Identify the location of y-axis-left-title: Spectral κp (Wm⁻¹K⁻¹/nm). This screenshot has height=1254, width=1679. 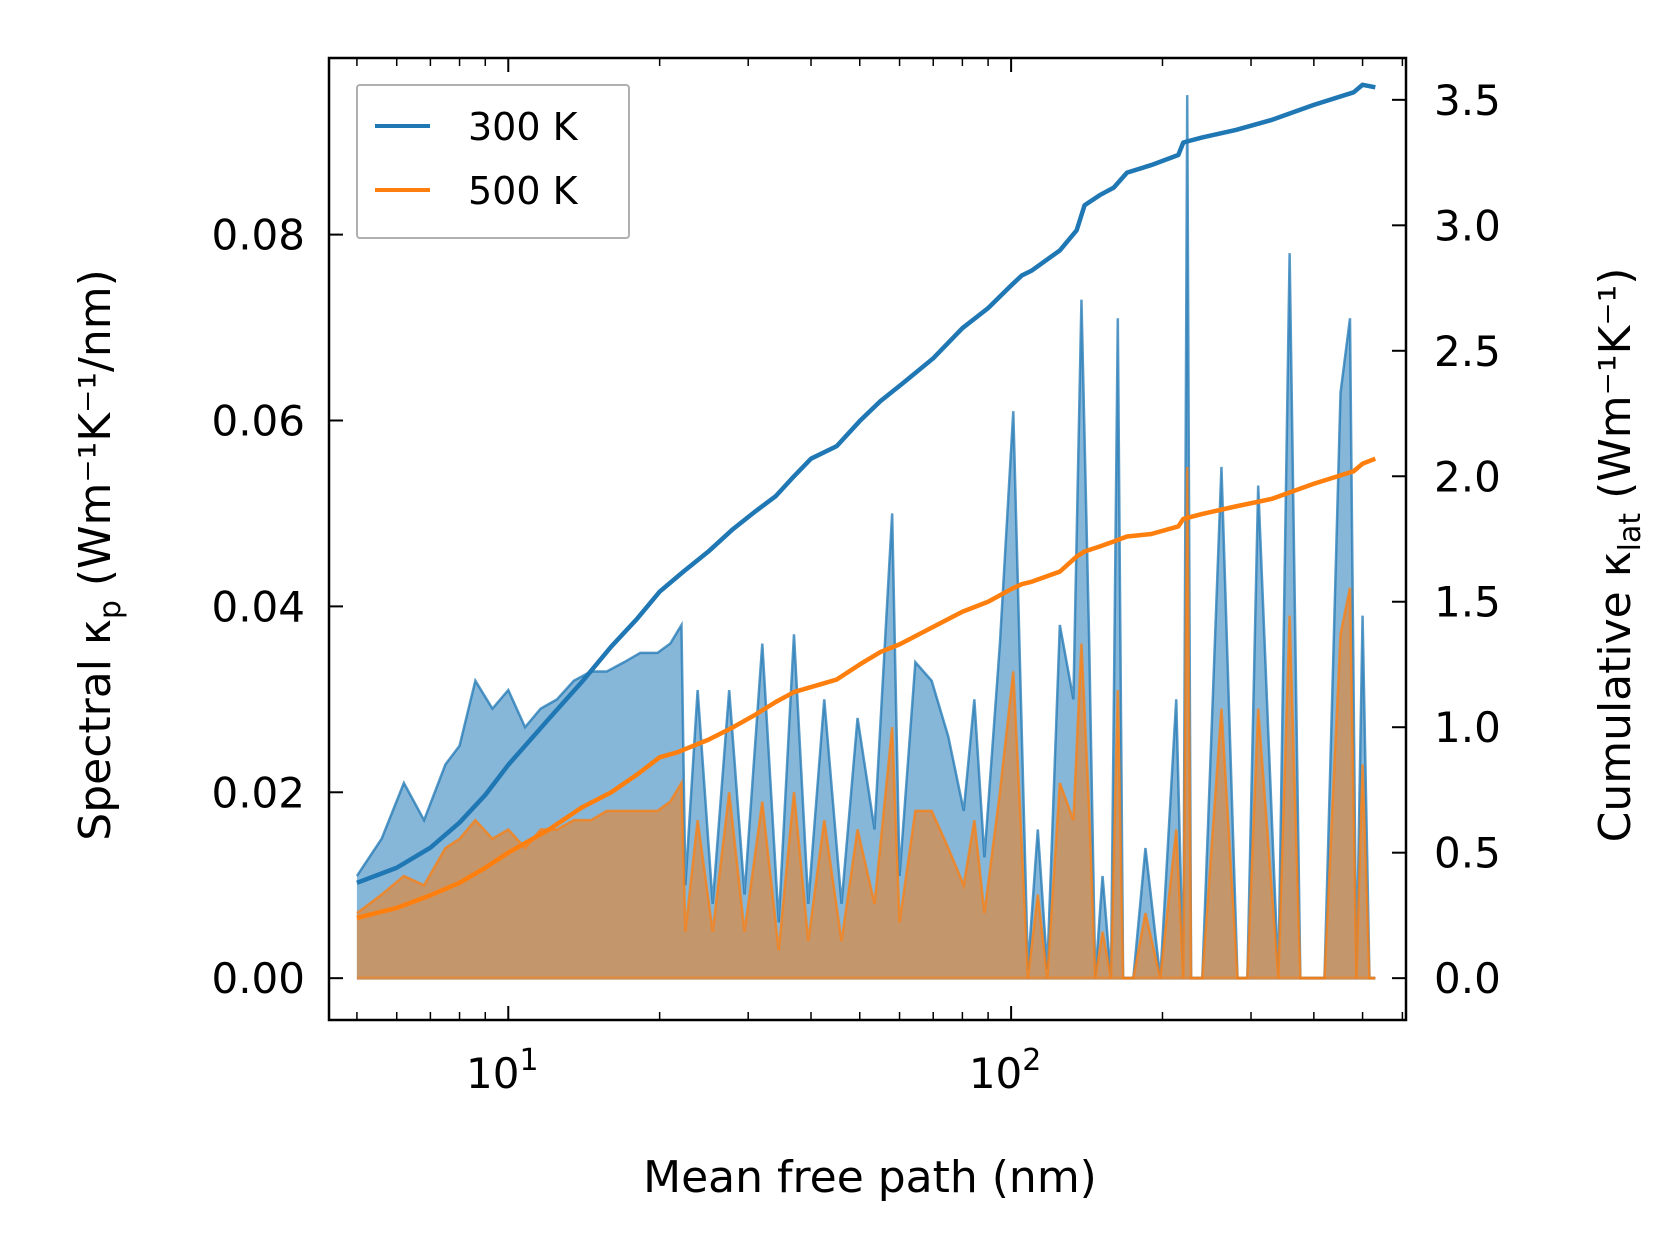
(99, 554).